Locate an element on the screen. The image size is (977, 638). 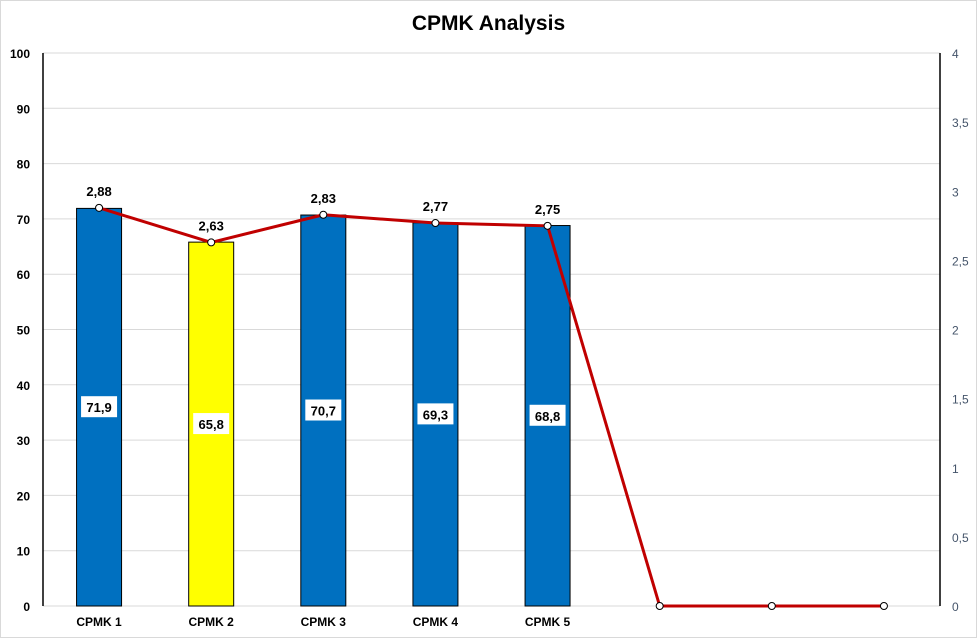
bar-data-label: 65,8 is located at coordinates (211, 424).